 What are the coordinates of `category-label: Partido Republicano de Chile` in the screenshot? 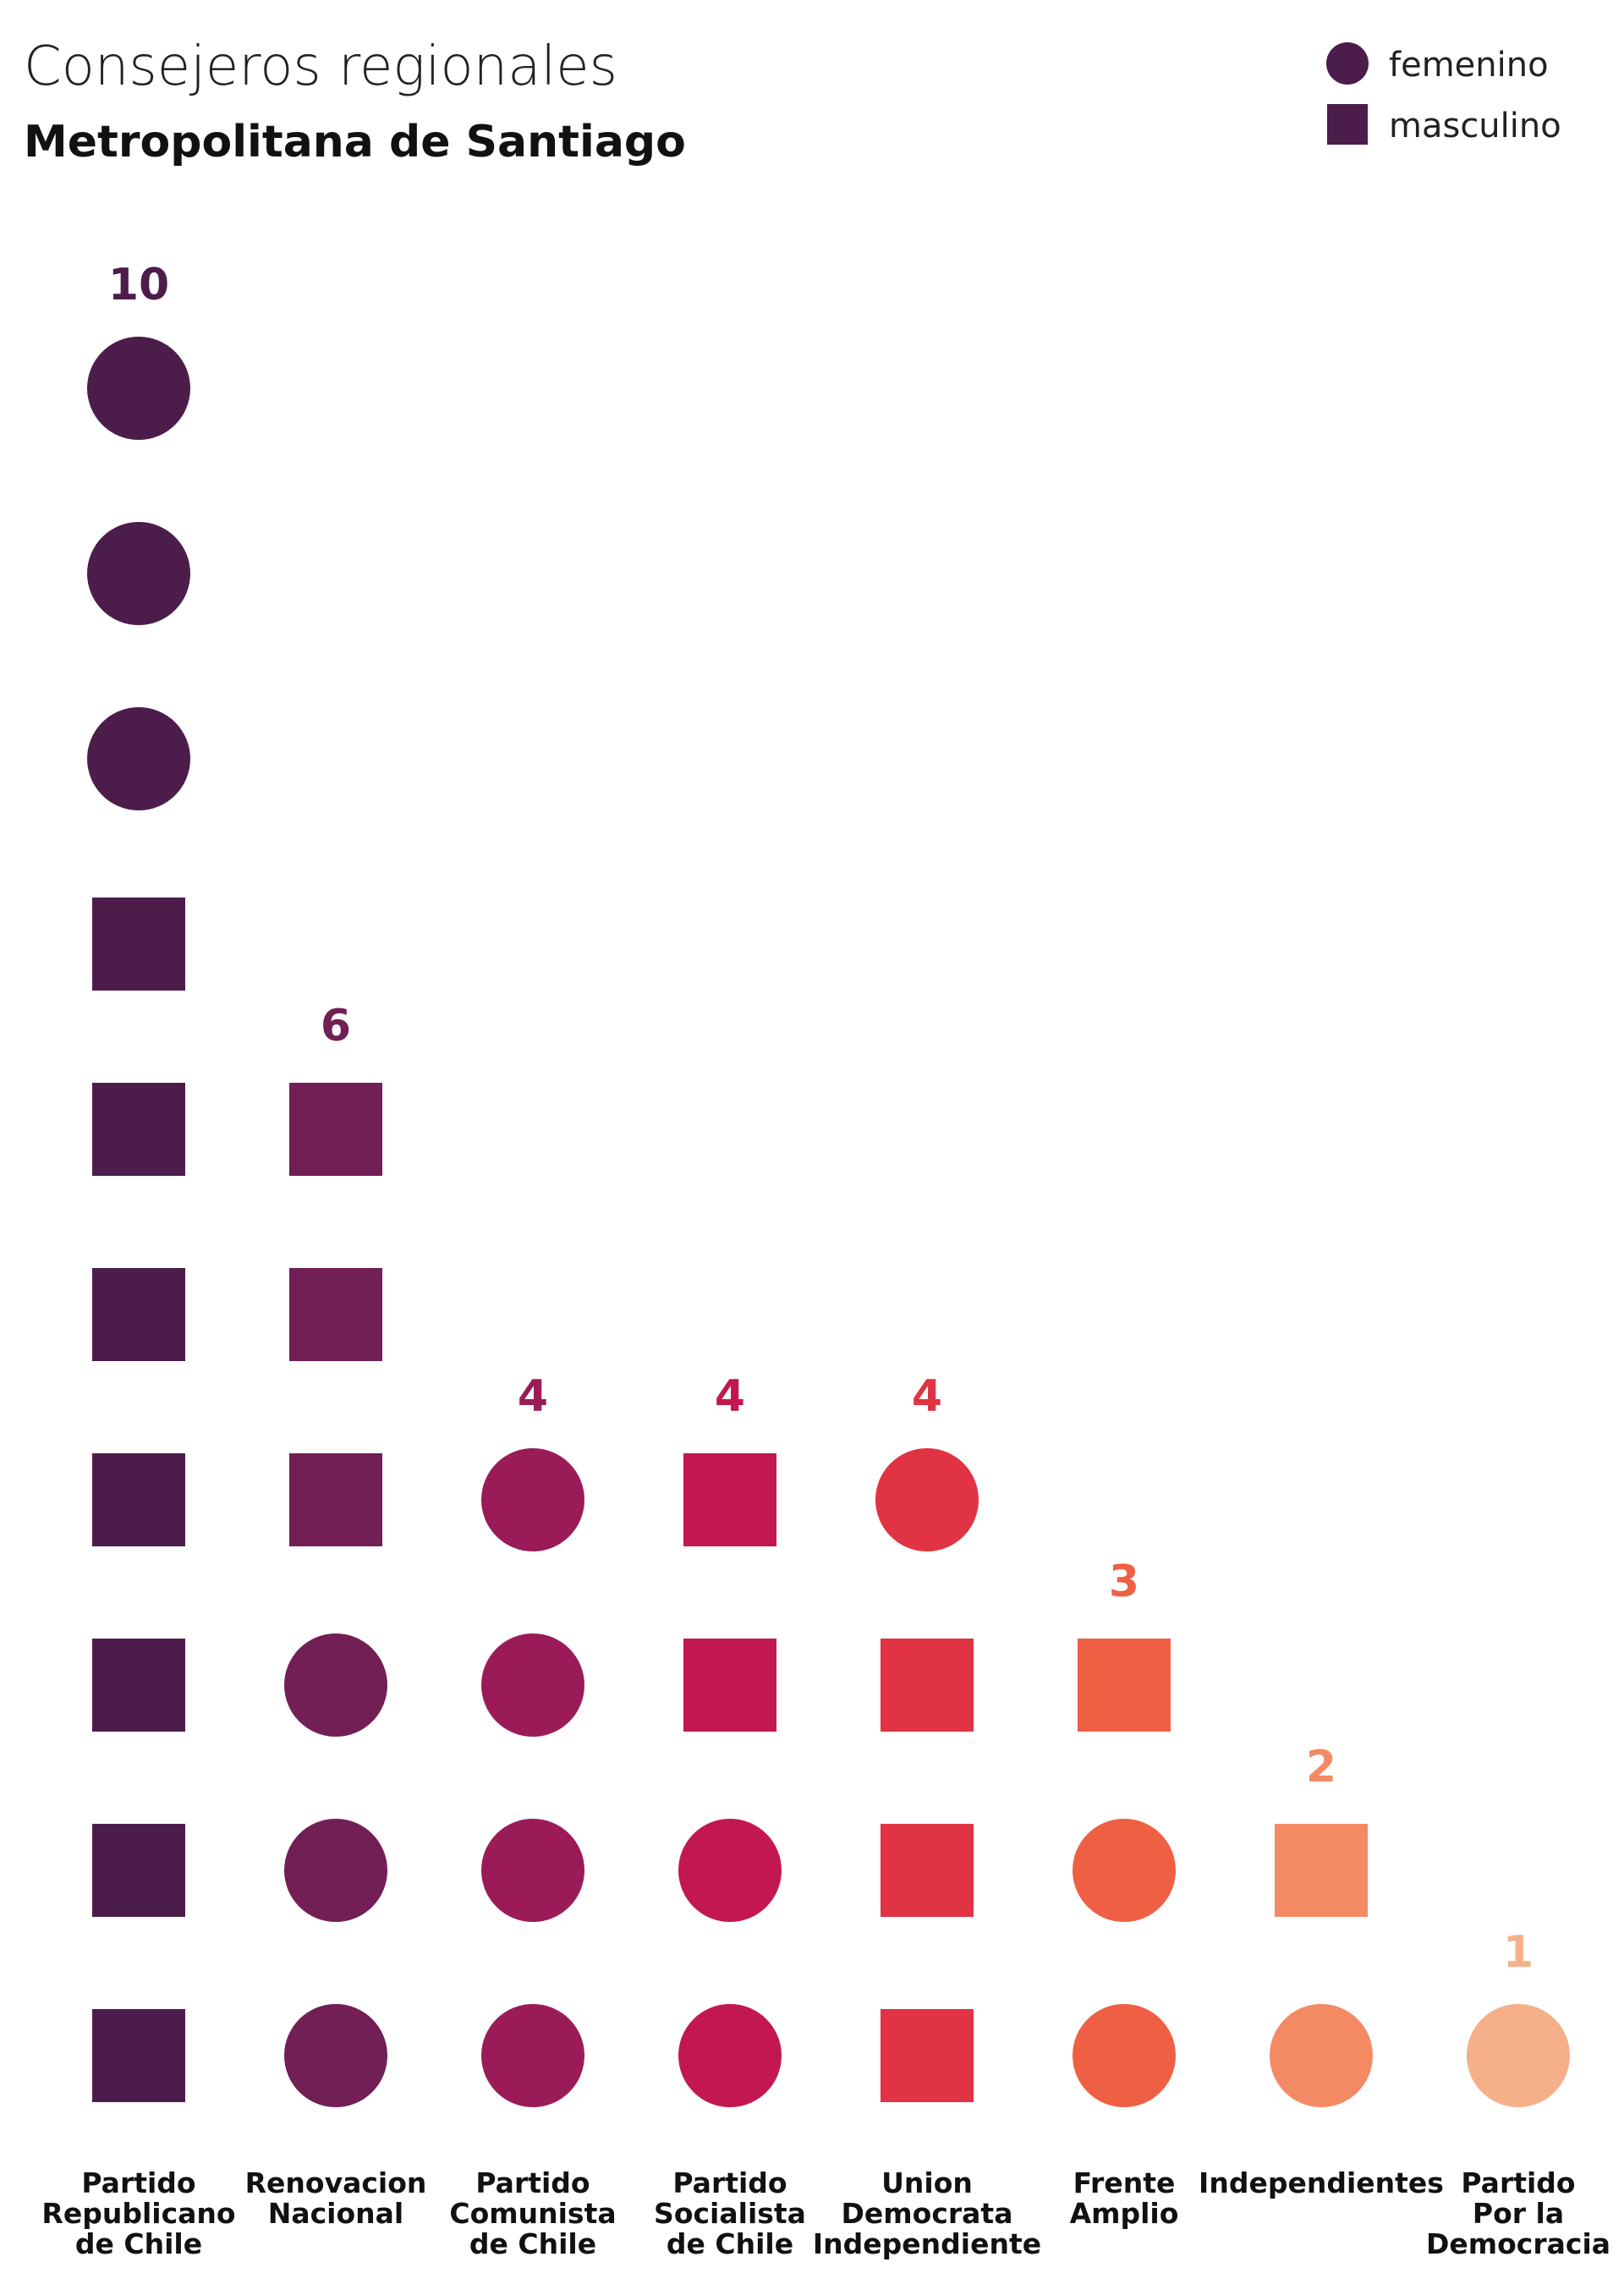 It's located at (138, 2213).